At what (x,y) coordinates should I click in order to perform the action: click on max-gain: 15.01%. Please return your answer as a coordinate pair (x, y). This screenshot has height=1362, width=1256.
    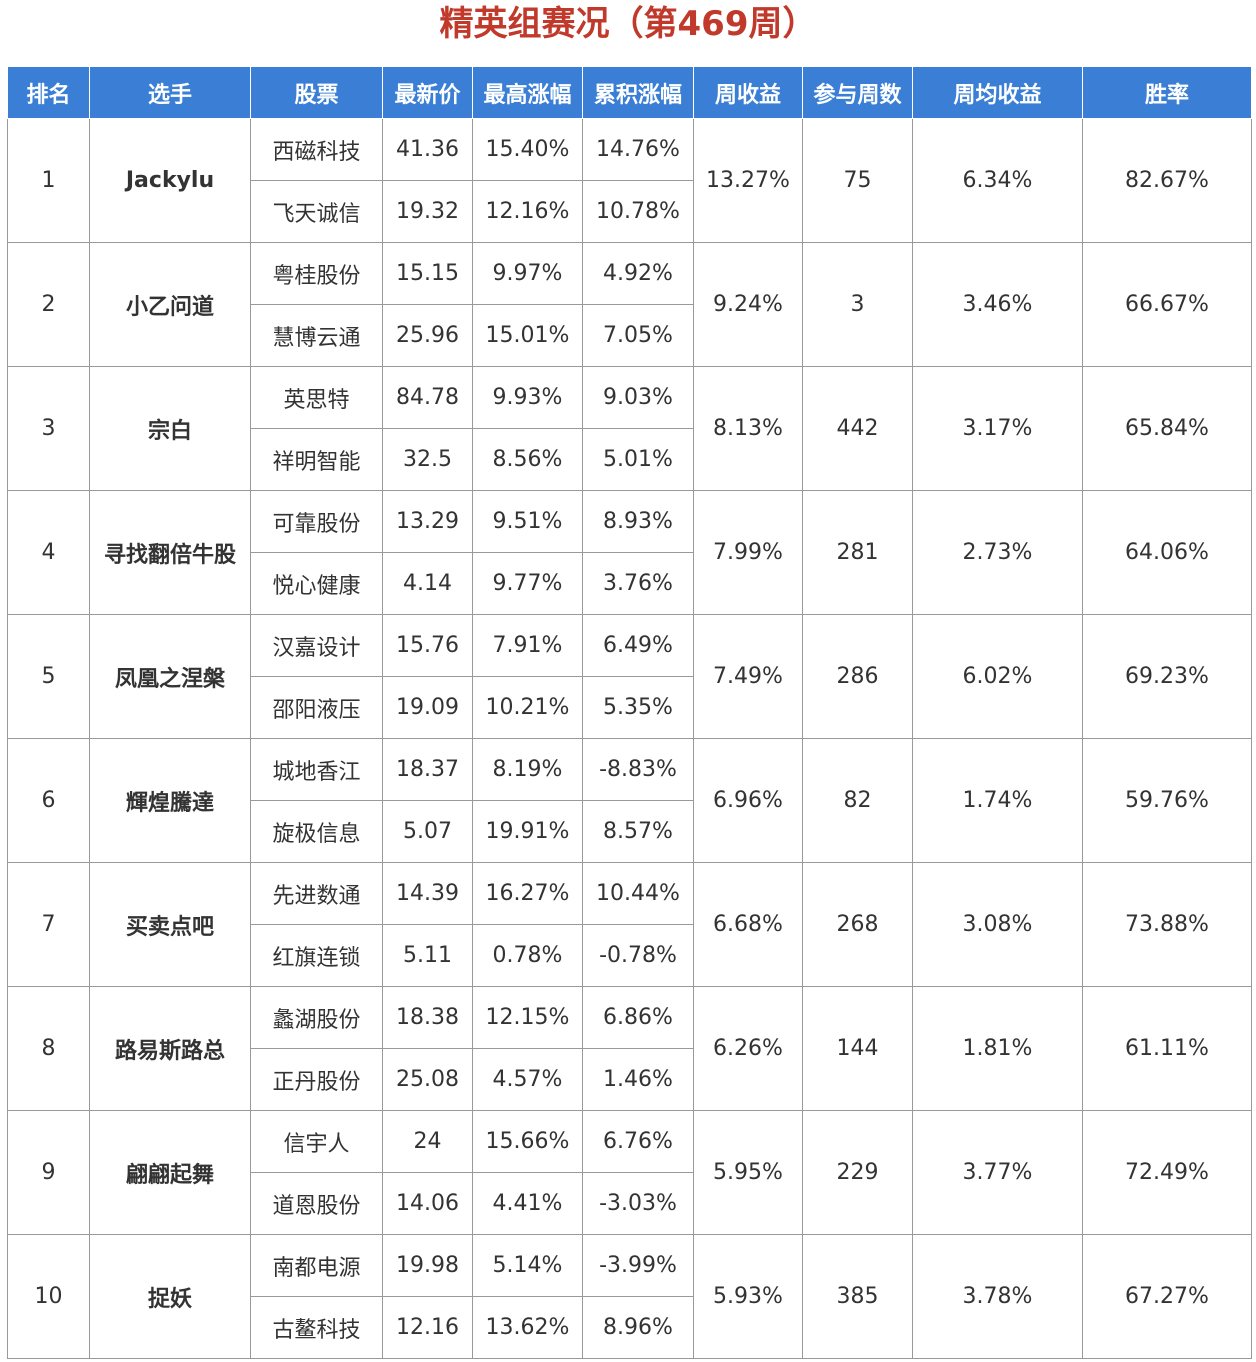
    Looking at the image, I should click on (527, 335).